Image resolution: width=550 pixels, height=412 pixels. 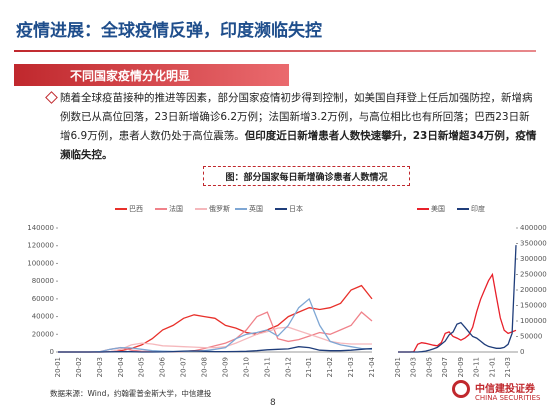 What do you see at coordinates (288, 367) in the screenshot?
I see `x-tick-label: 20-12` at bounding box center [288, 367].